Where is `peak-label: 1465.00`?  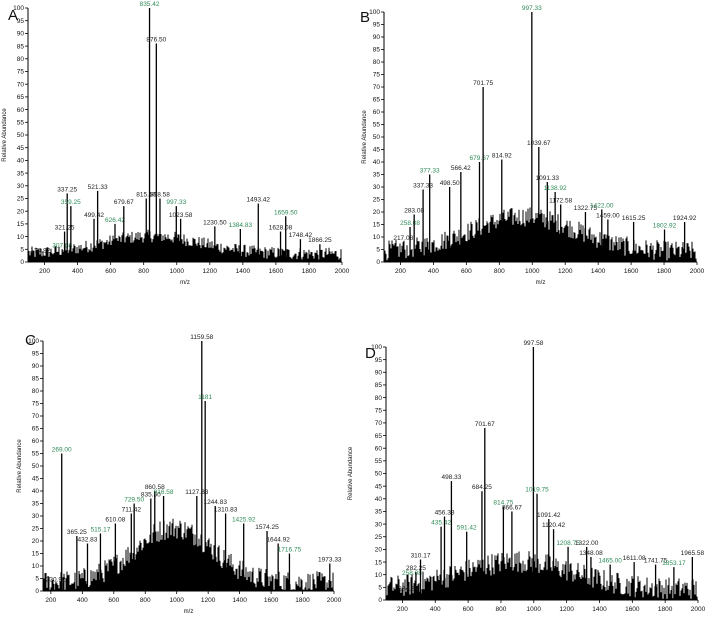 peak-label: 1465.00 is located at coordinates (610, 561).